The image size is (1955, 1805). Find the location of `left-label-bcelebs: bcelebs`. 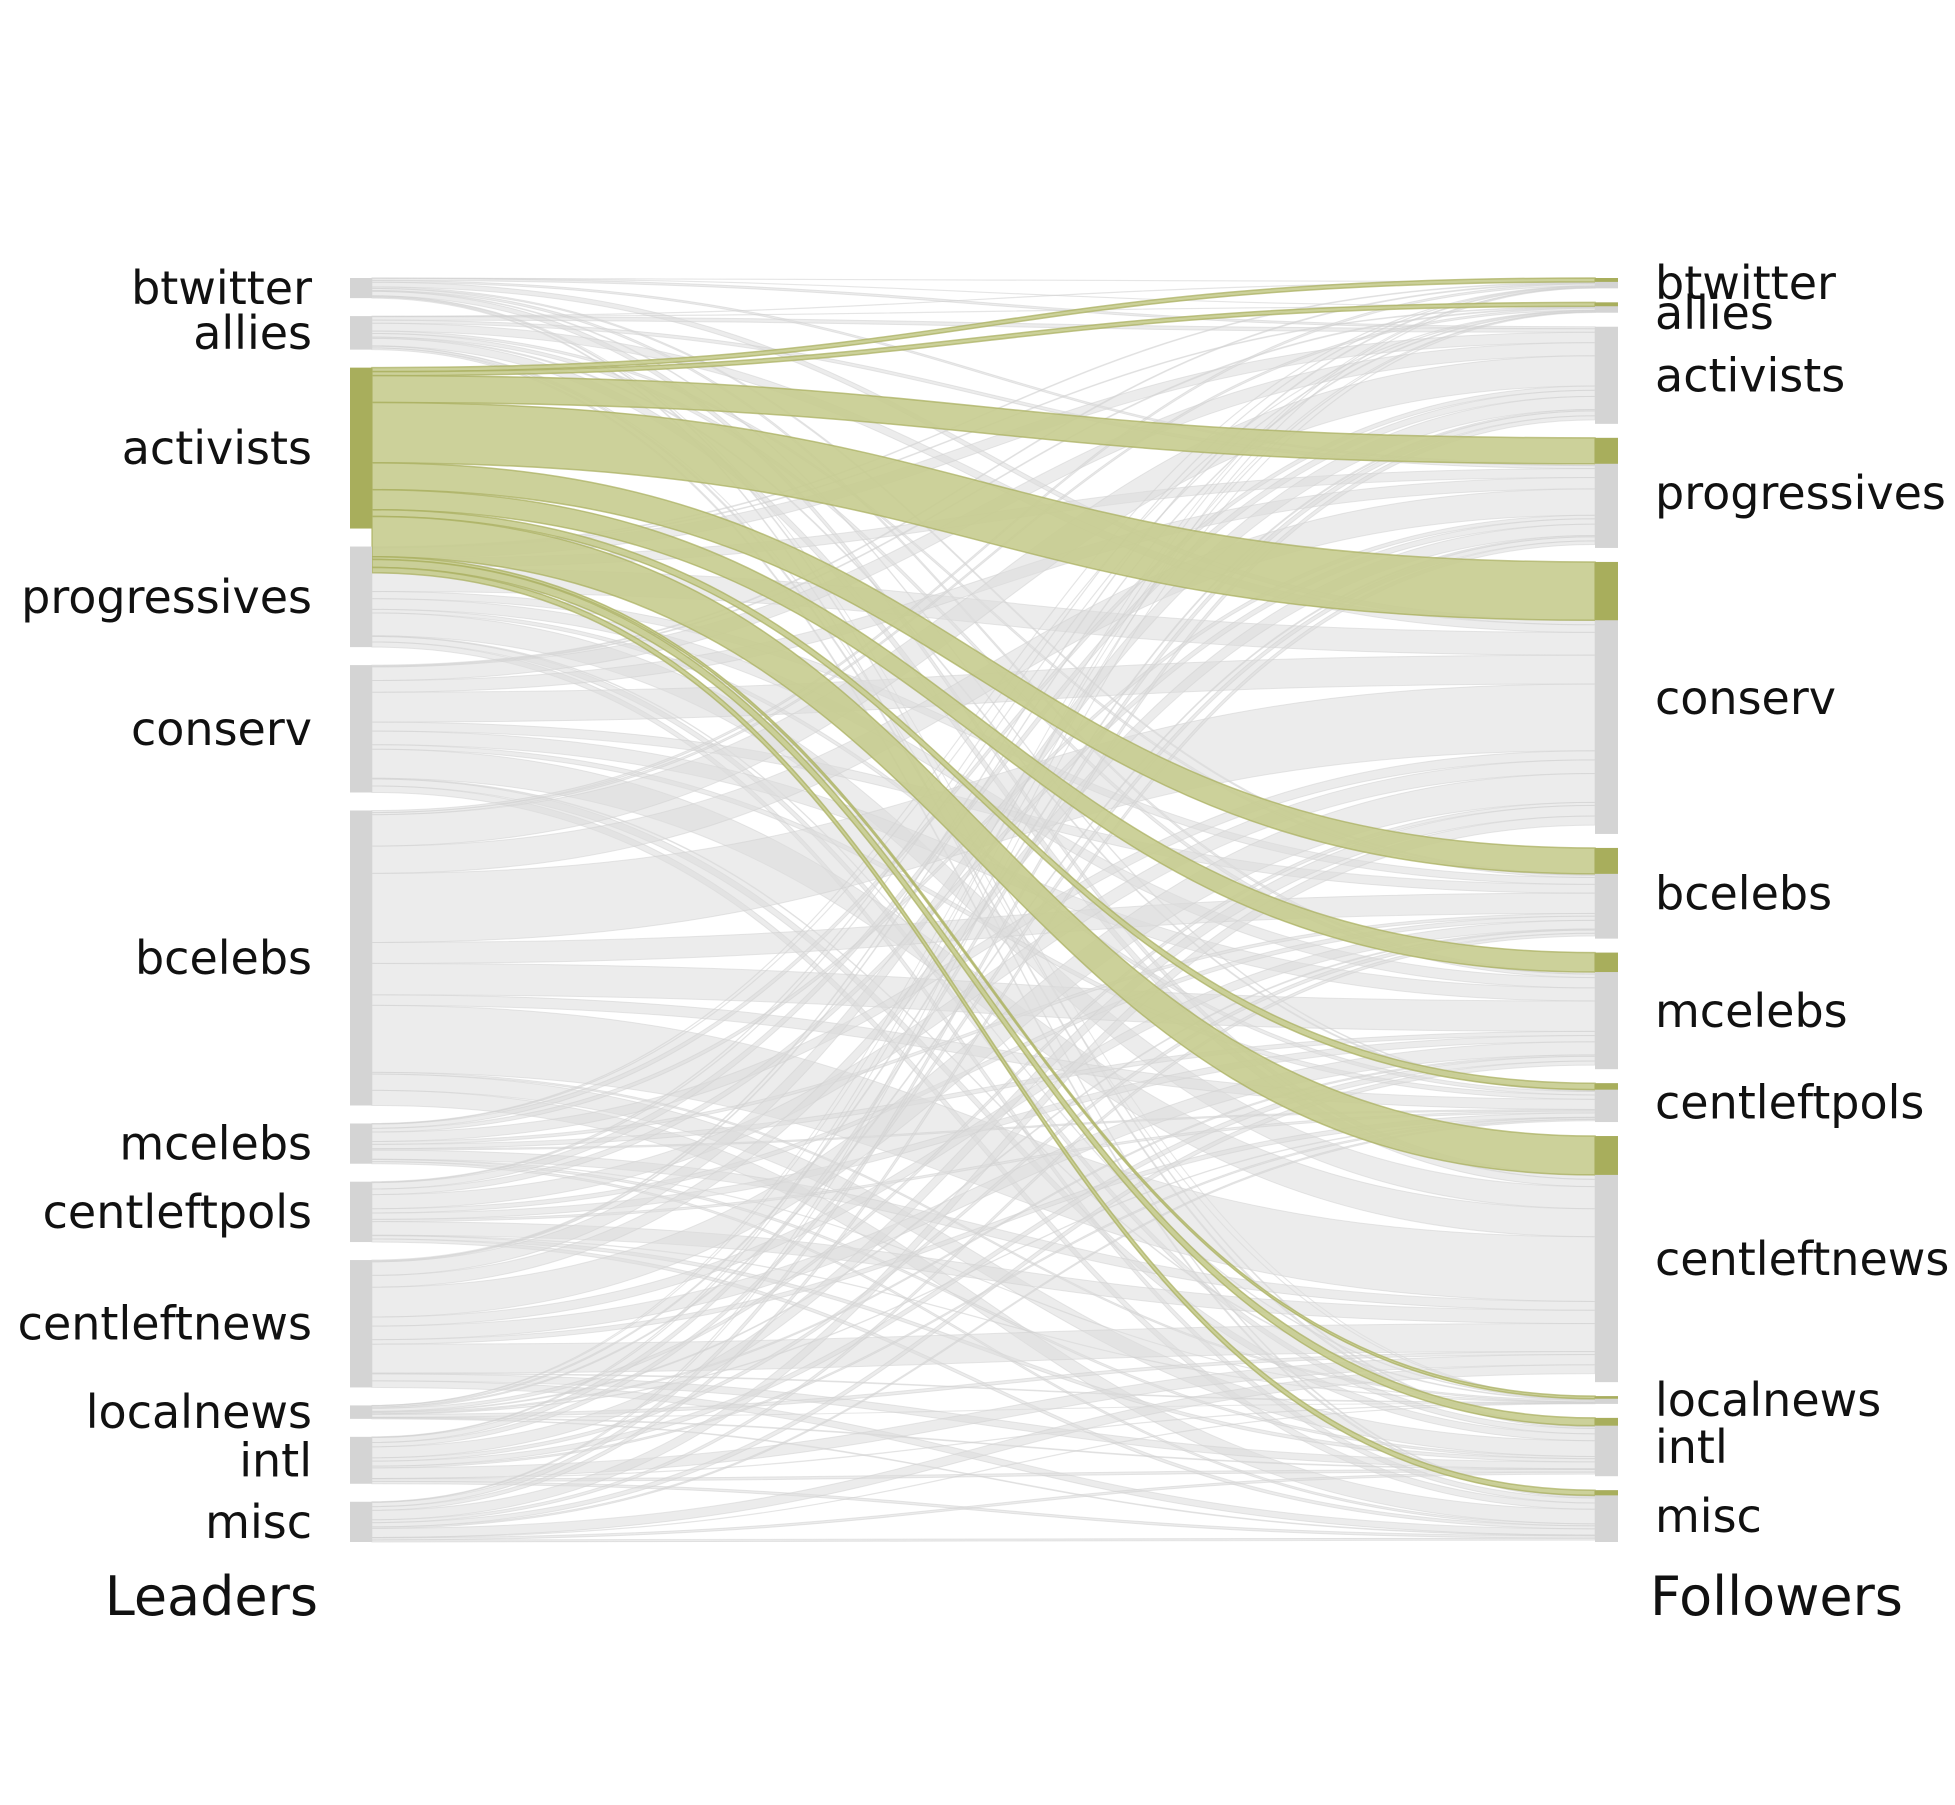

left-label-bcelebs: bcelebs is located at coordinates (223, 958).